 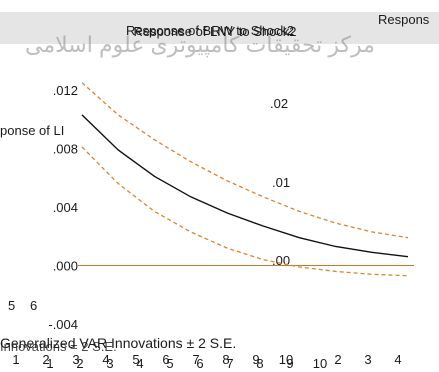 I want to click on left-y-tick-2: 6, so click(x=33, y=305).